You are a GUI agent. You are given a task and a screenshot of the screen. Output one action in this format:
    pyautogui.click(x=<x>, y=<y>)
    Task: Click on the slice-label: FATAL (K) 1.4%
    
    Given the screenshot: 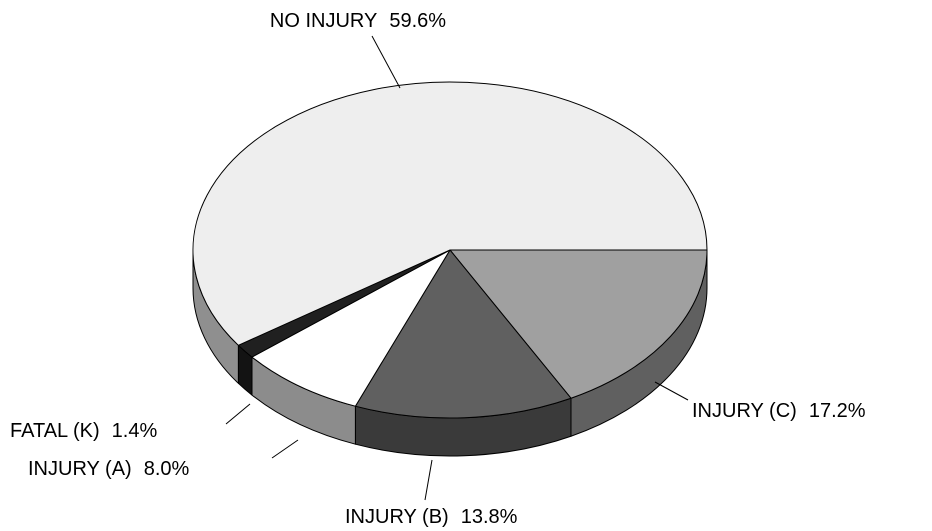 What is the action you would take?
    pyautogui.click(x=83, y=431)
    